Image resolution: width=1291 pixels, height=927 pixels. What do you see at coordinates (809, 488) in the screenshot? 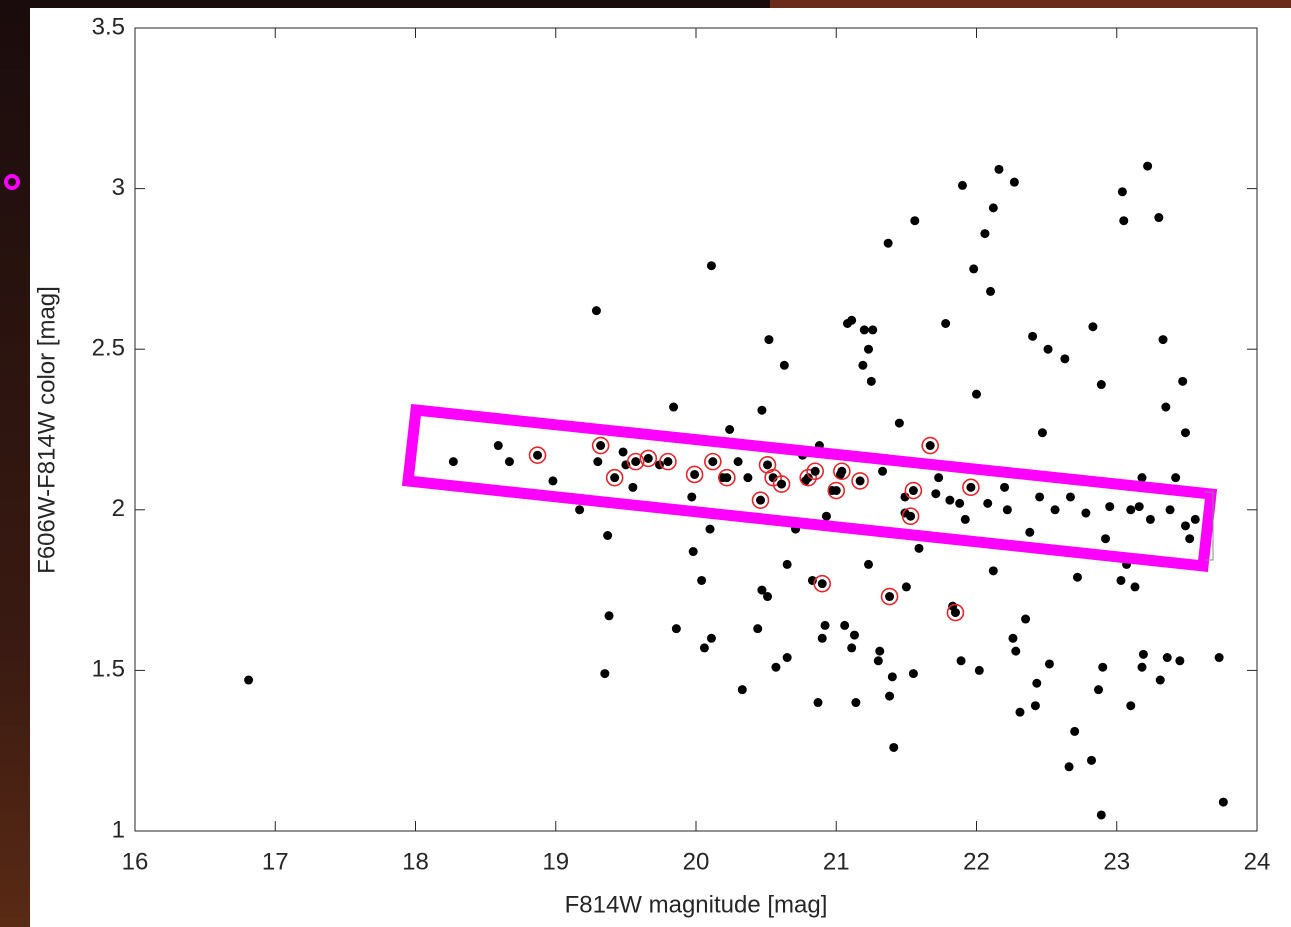
I see `selection-box` at bounding box center [809, 488].